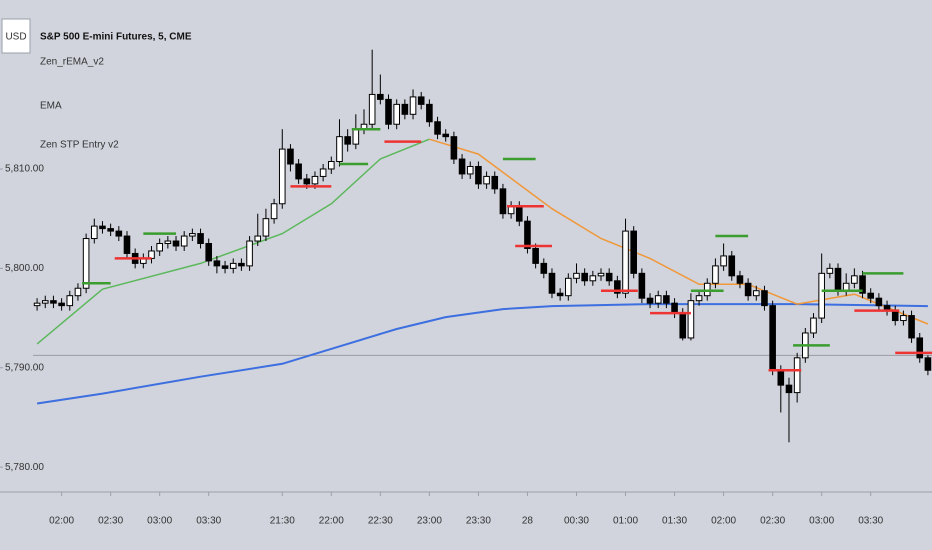 The image size is (932, 550). What do you see at coordinates (116, 37) in the screenshot?
I see `chart-title: S&P 500 E-mini Futures, 5, CME` at bounding box center [116, 37].